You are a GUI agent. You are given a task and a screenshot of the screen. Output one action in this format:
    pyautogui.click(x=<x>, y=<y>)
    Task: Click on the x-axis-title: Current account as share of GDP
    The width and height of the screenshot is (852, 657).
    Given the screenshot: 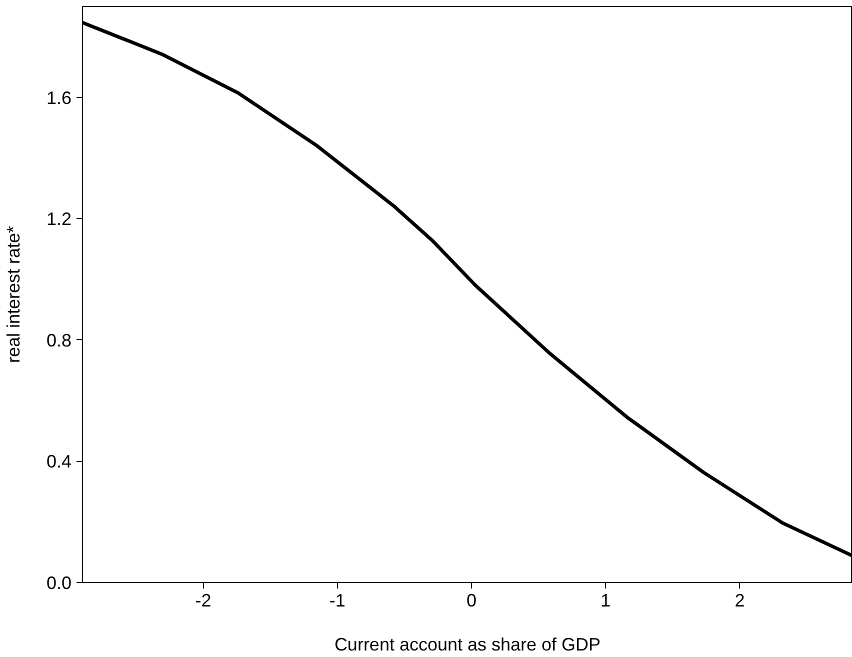 What is the action you would take?
    pyautogui.click(x=467, y=644)
    